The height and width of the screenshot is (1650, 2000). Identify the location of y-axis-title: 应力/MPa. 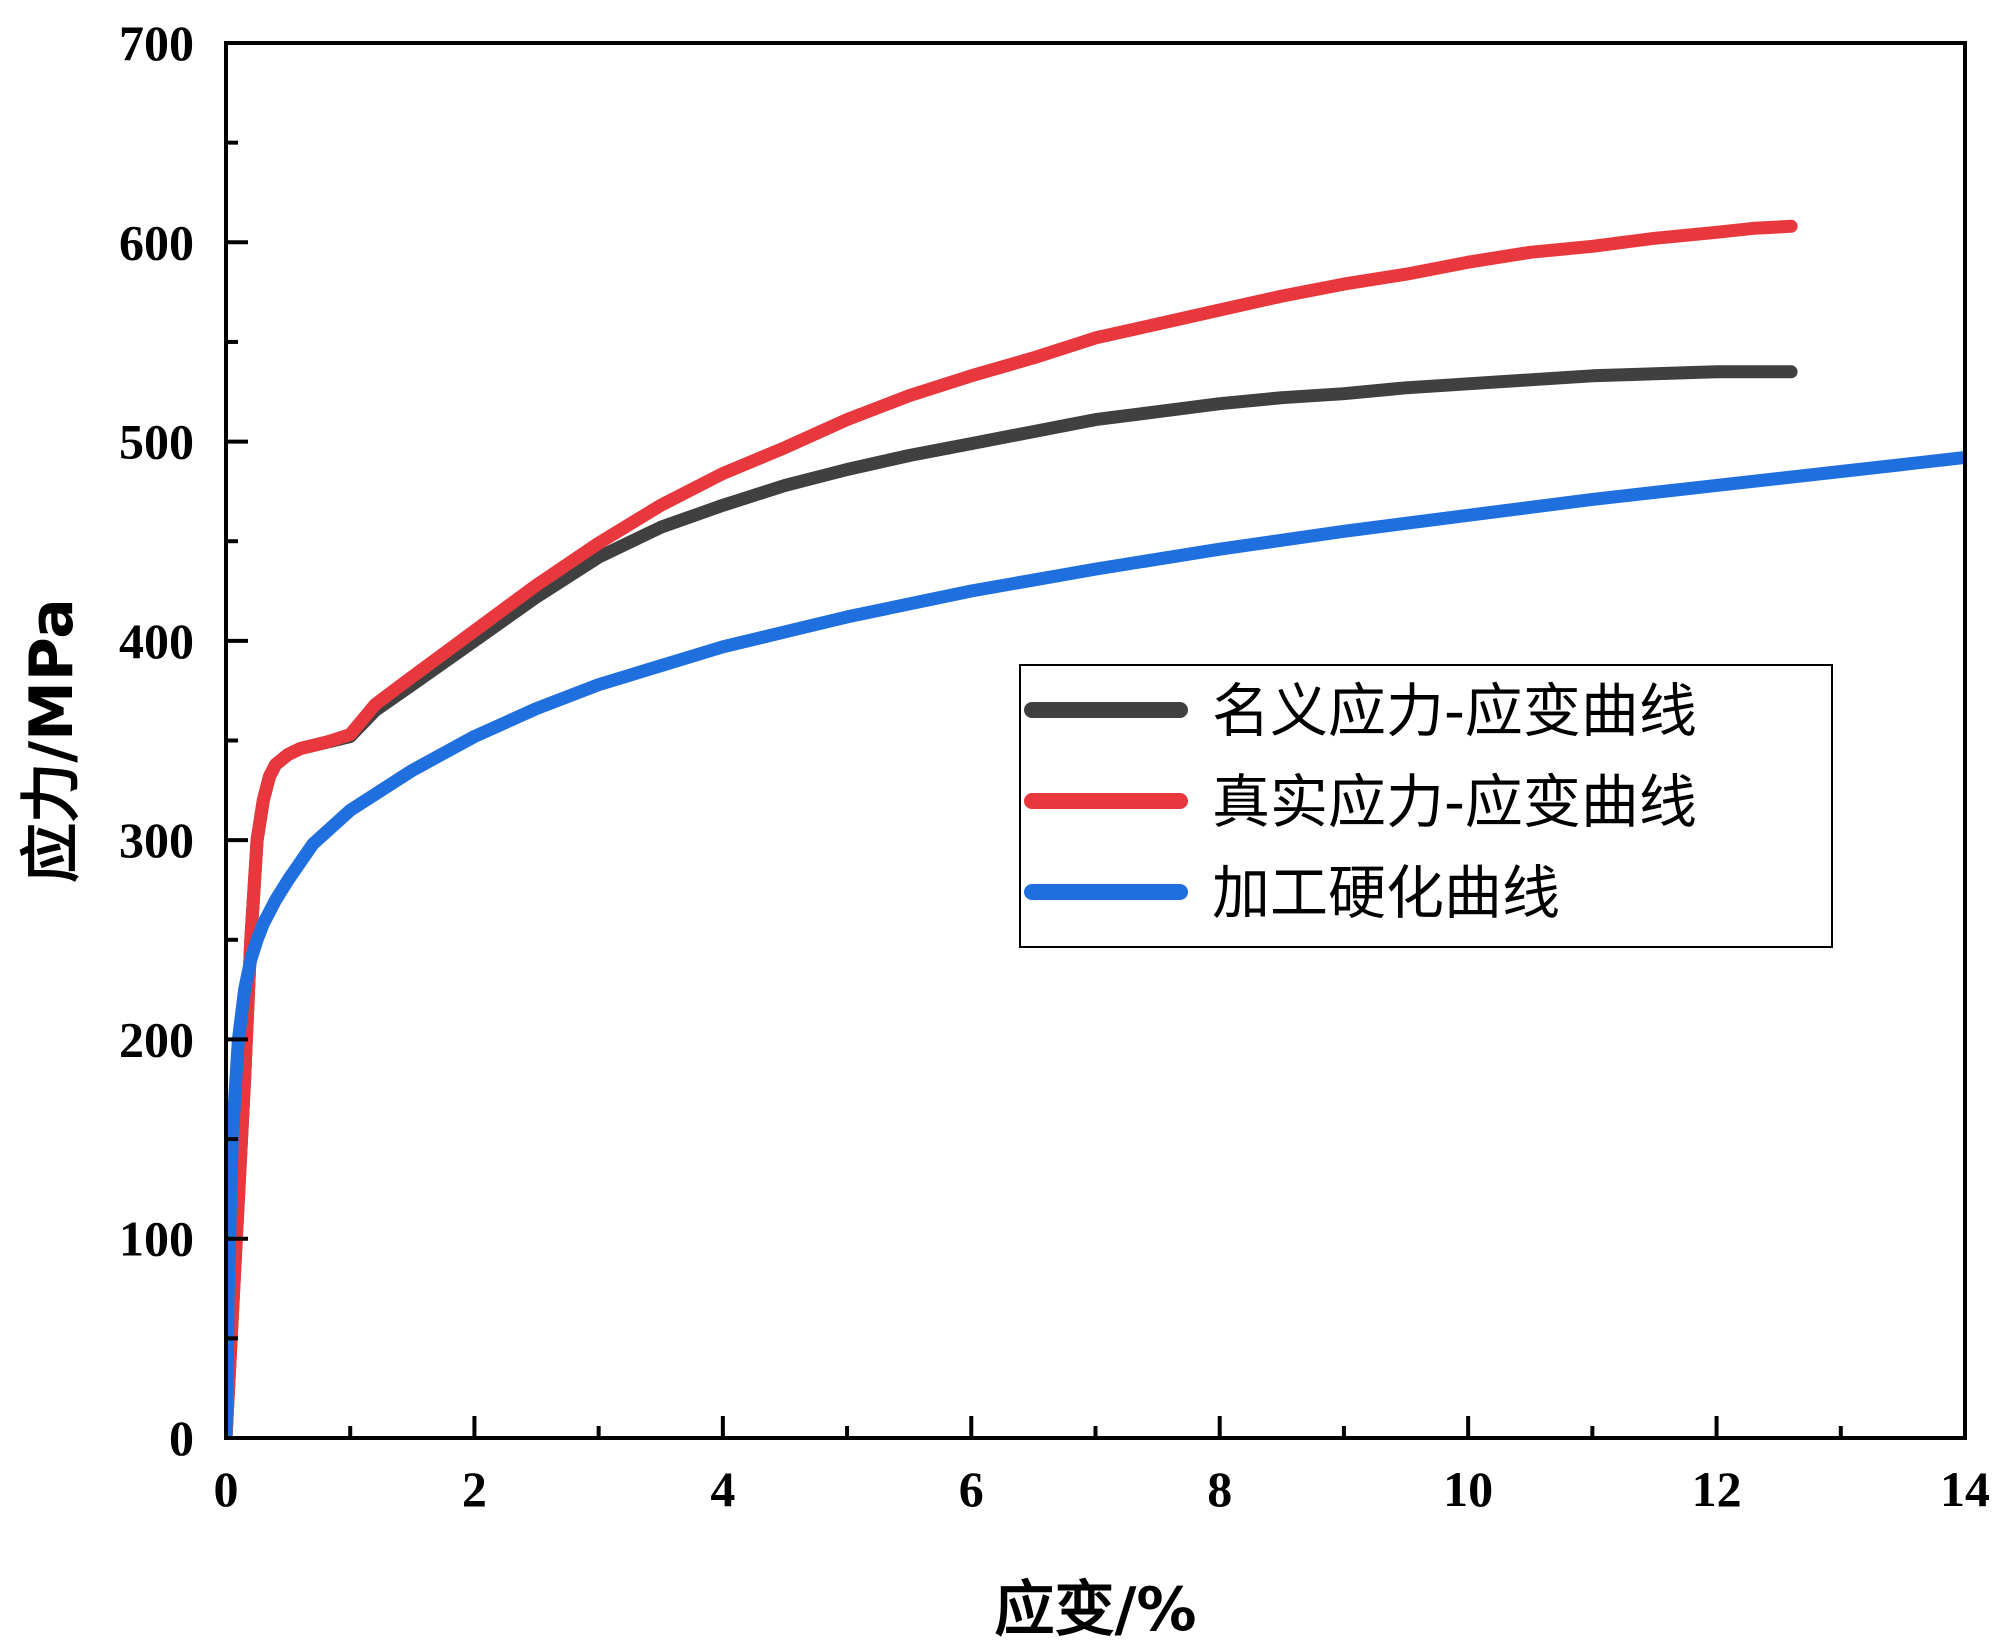
(52, 740).